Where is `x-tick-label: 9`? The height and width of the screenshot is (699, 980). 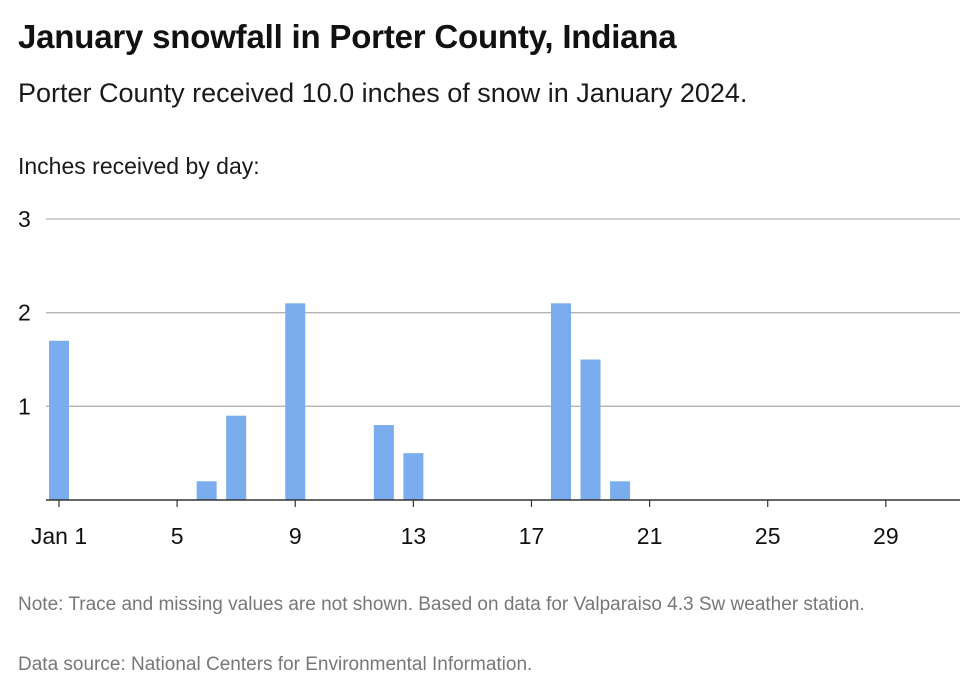
x-tick-label: 9 is located at coordinates (295, 536).